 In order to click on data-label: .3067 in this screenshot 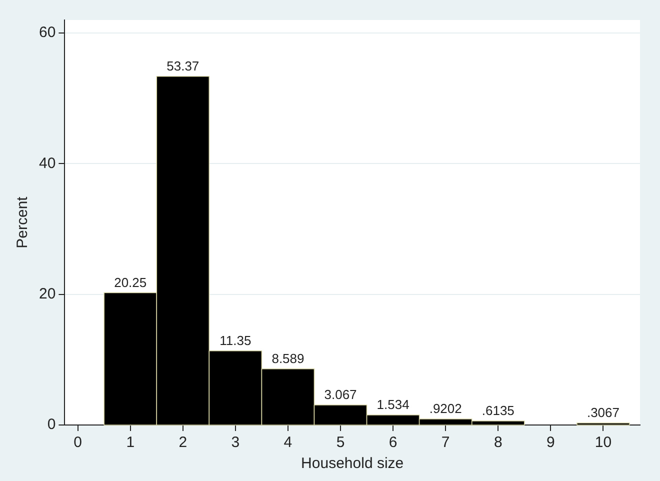, I will do `click(603, 412)`.